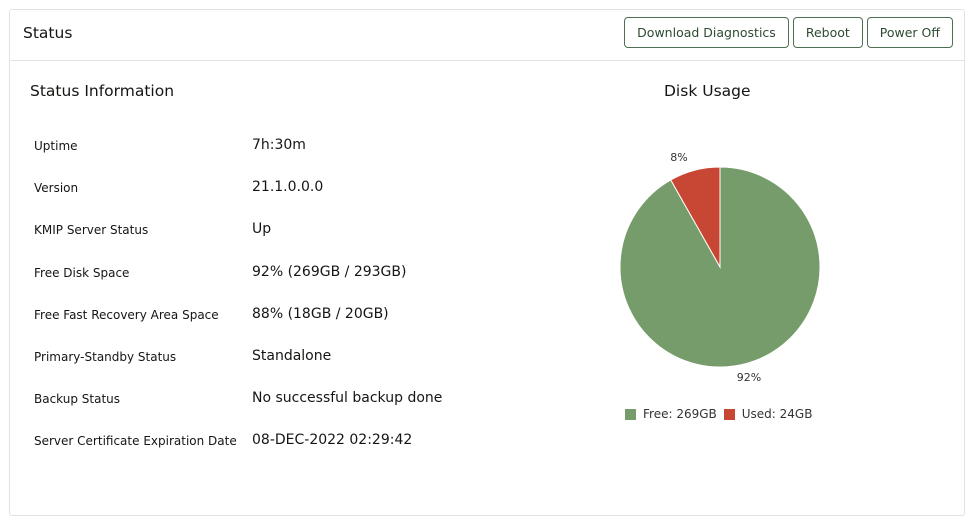  I want to click on status-value: 21.1.0.0.0, so click(288, 187).